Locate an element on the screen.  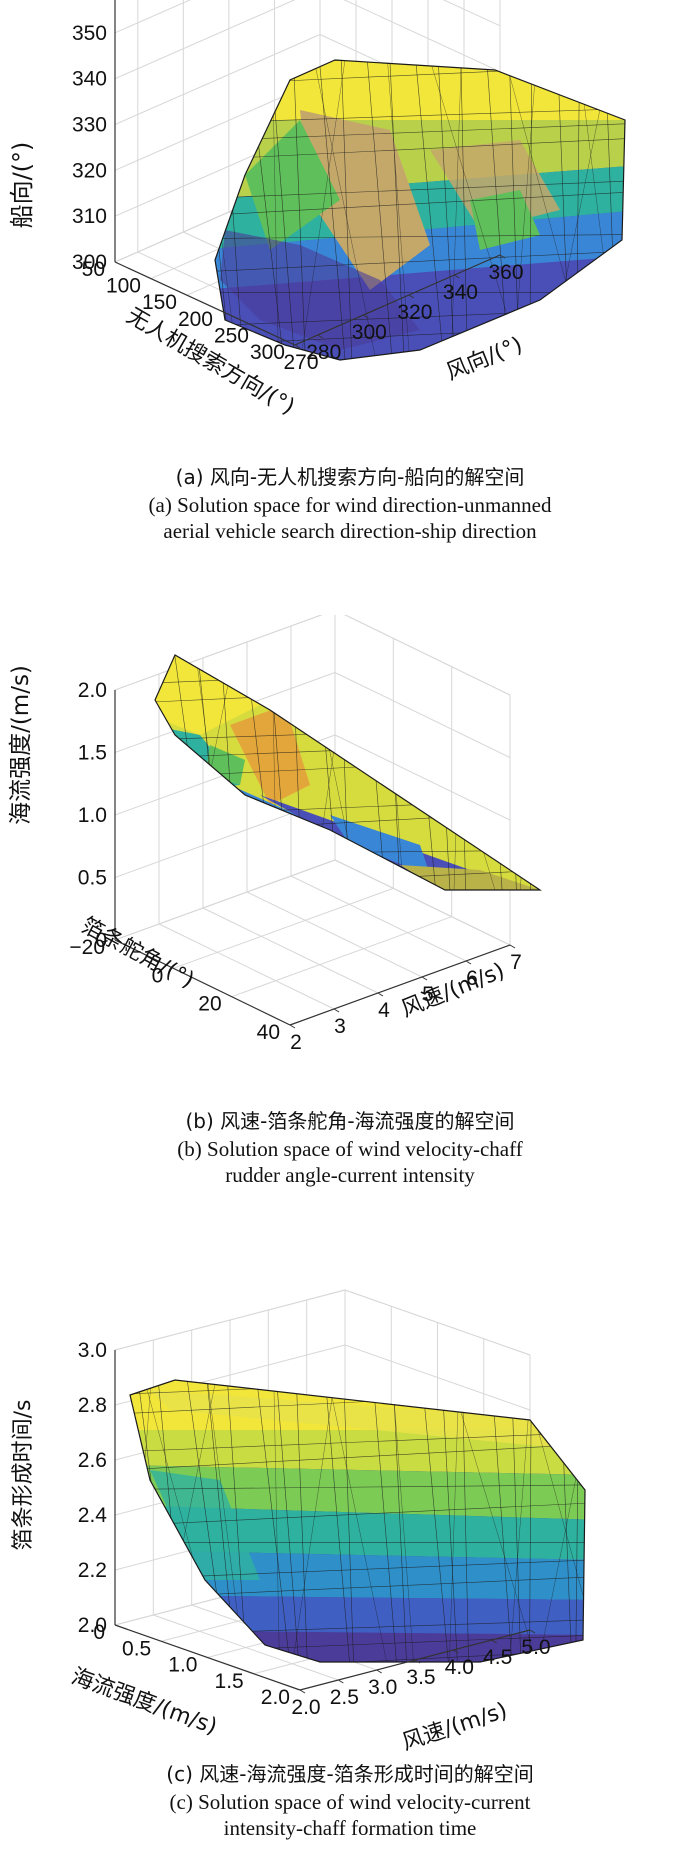
z-tick-label-a: 320 is located at coordinates (89, 170).